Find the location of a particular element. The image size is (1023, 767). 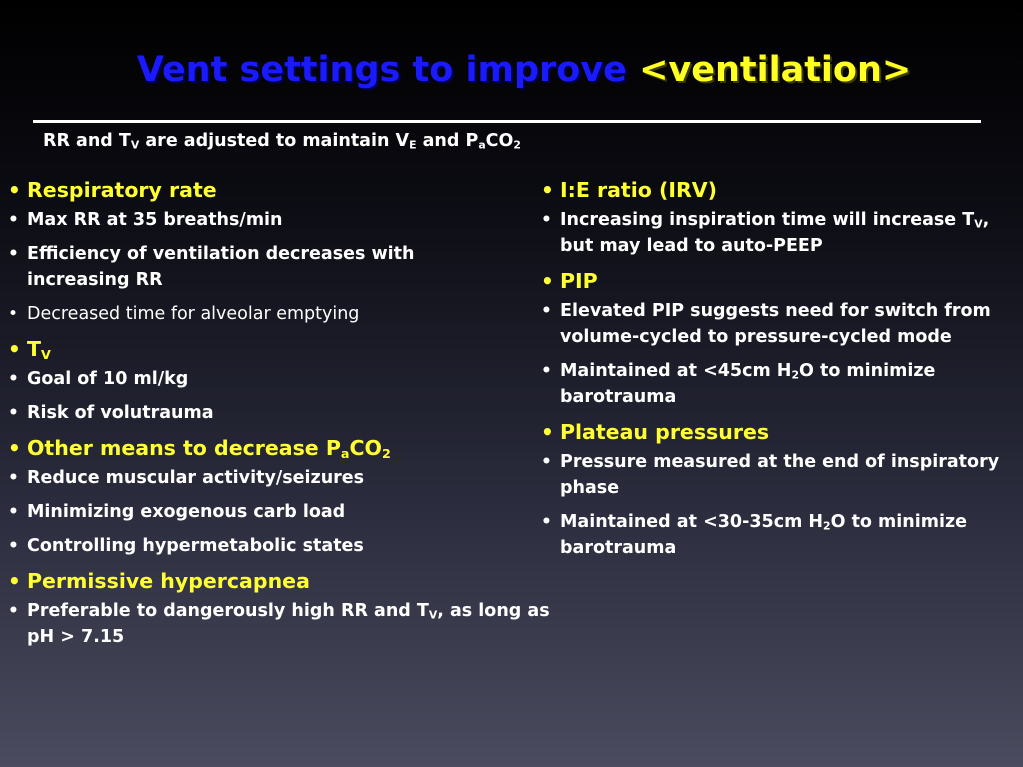

heading-subscript: a is located at coordinates (345, 454).